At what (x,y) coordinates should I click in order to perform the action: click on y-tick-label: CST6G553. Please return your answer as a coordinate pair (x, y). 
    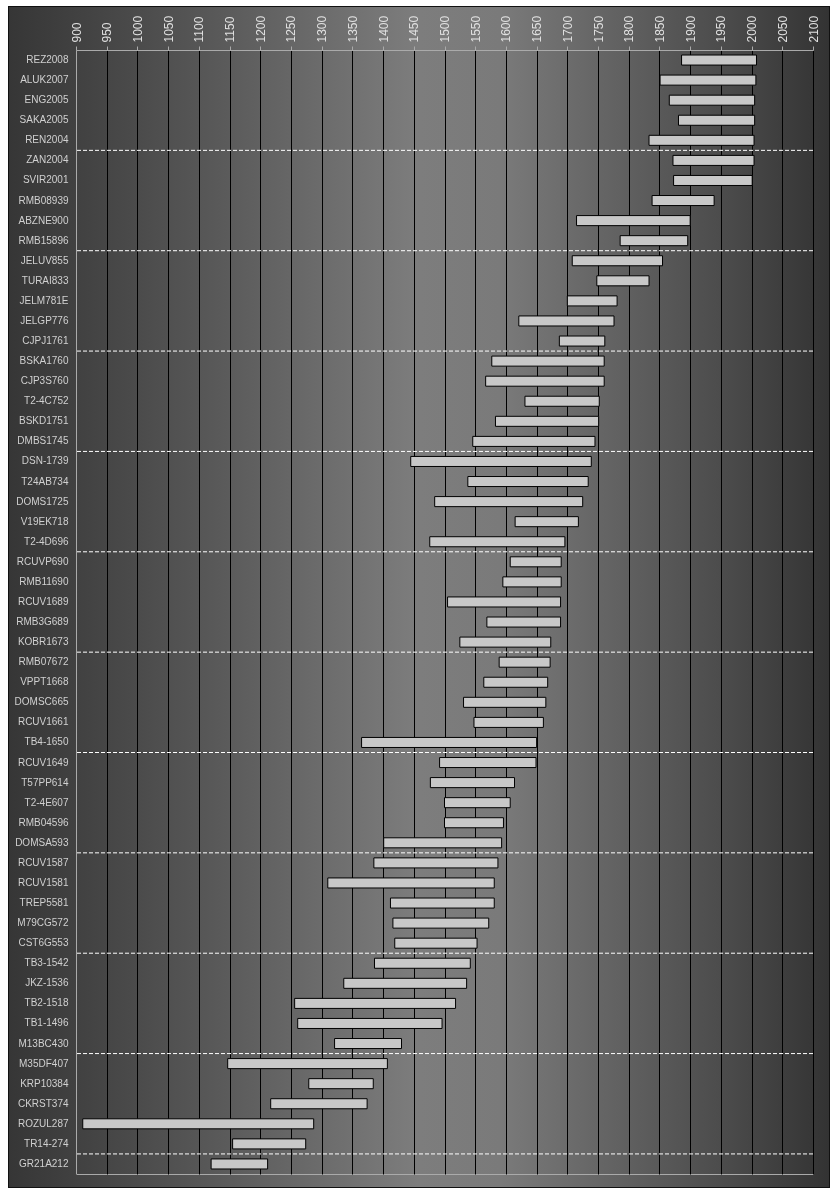
    Looking at the image, I should click on (43, 943).